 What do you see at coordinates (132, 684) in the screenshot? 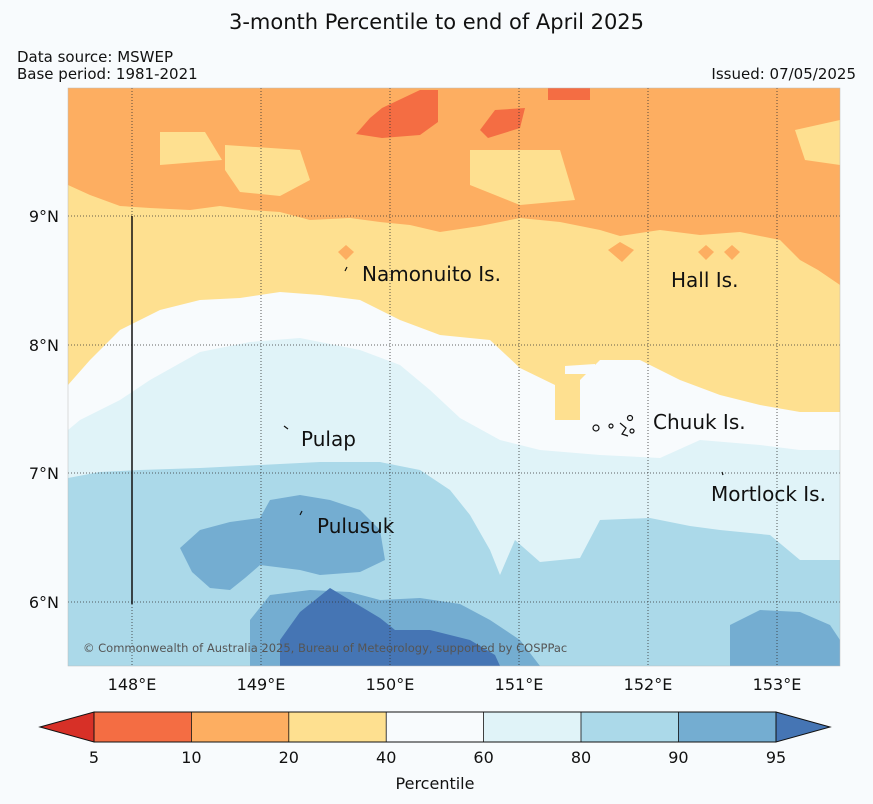
I see `lon-label: 148°E` at bounding box center [132, 684].